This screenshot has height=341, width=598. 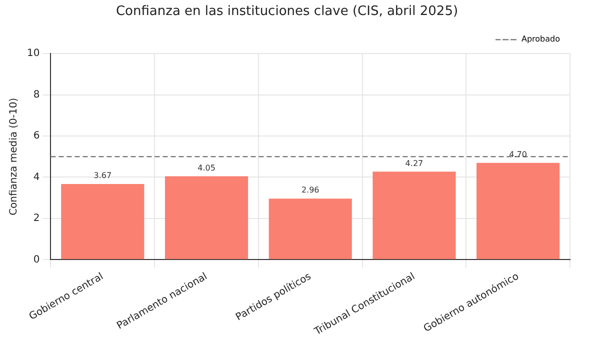 I want to click on y-tick-label: 4, so click(x=36, y=177).